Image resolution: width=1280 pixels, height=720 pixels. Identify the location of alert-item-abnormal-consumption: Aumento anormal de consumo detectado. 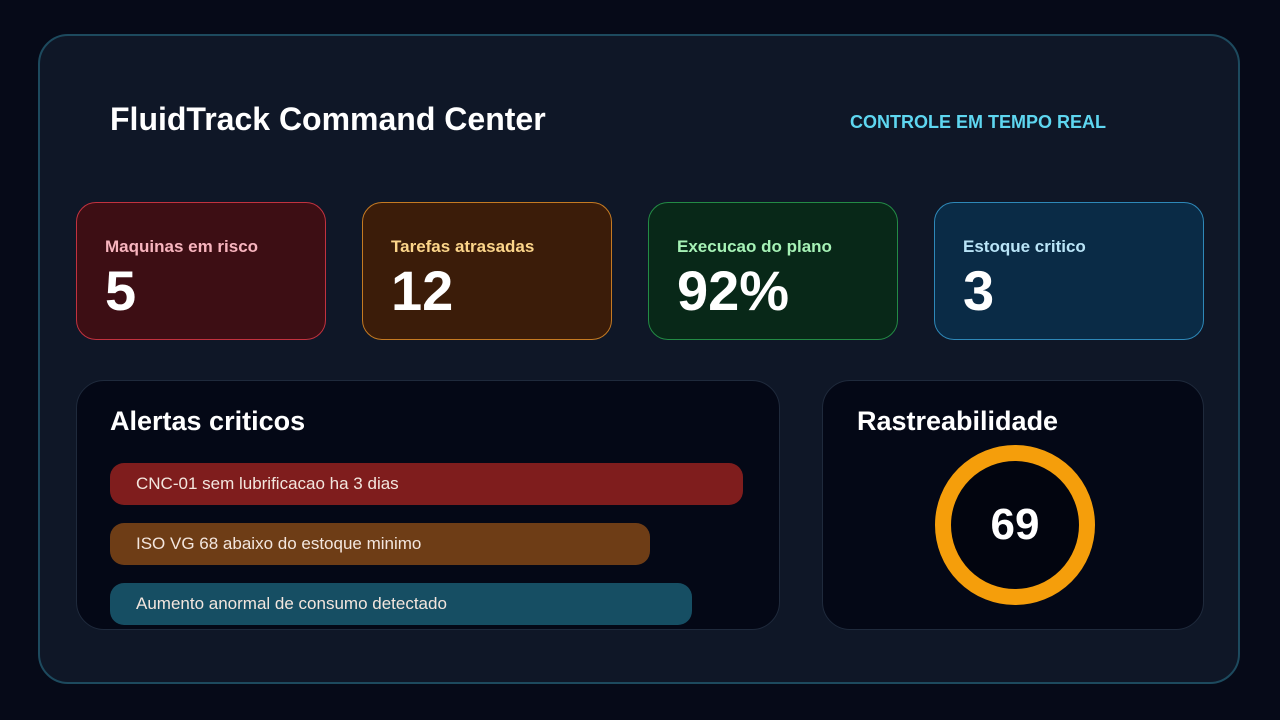
(401, 604).